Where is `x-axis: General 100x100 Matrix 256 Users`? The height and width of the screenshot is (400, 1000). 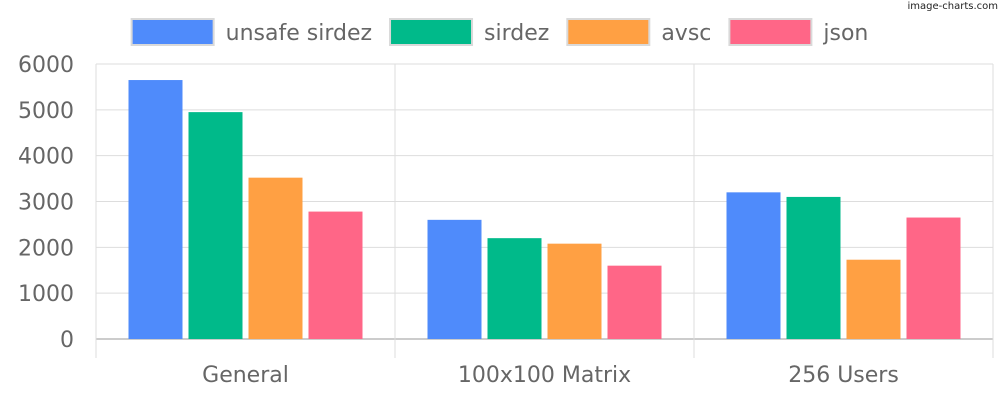
x-axis: General 100x100 Matrix 256 Users is located at coordinates (550, 375).